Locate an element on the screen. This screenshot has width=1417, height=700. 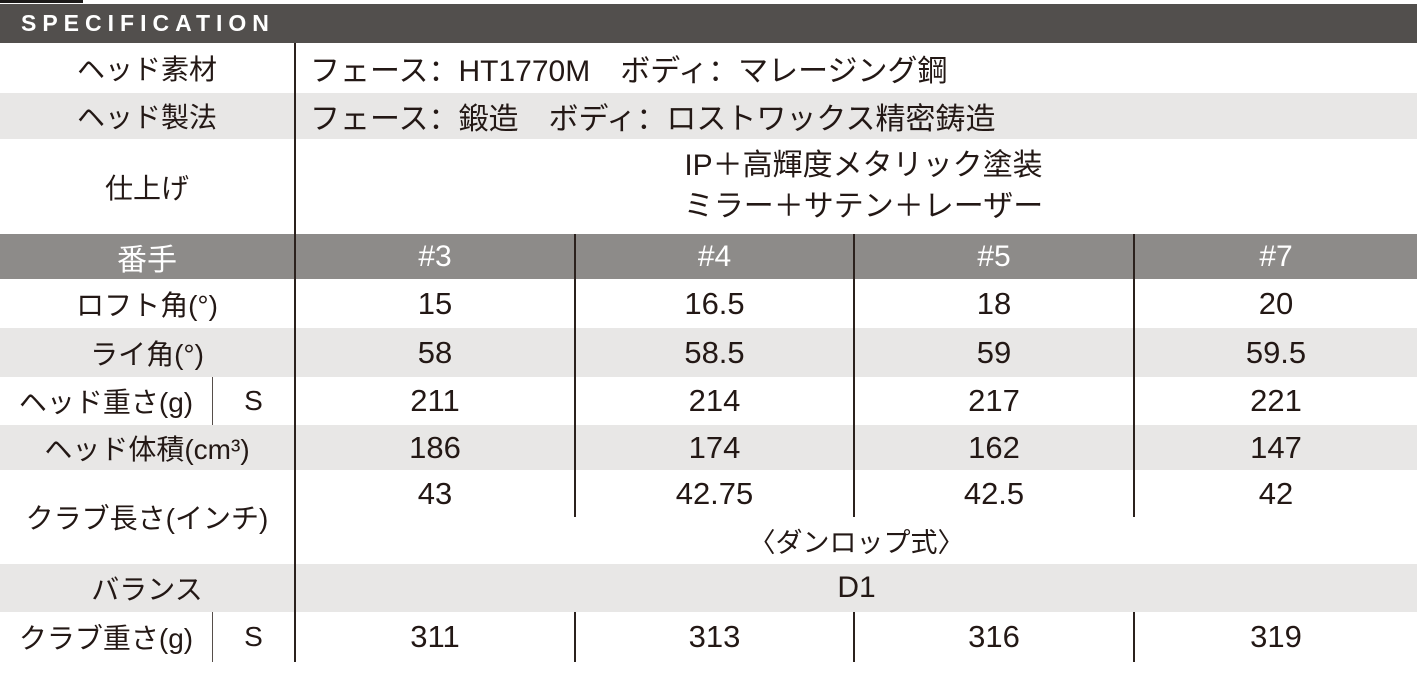
header-col-3: #3 is located at coordinates (436, 256).